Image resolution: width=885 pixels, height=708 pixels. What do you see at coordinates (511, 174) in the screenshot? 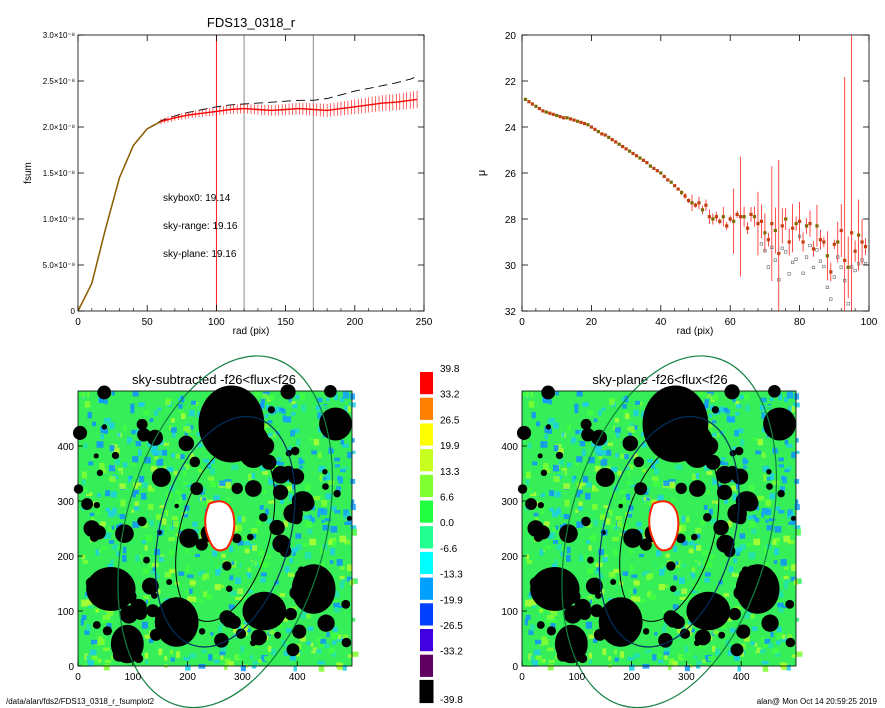
I see `y-tick-label: 26` at bounding box center [511, 174].